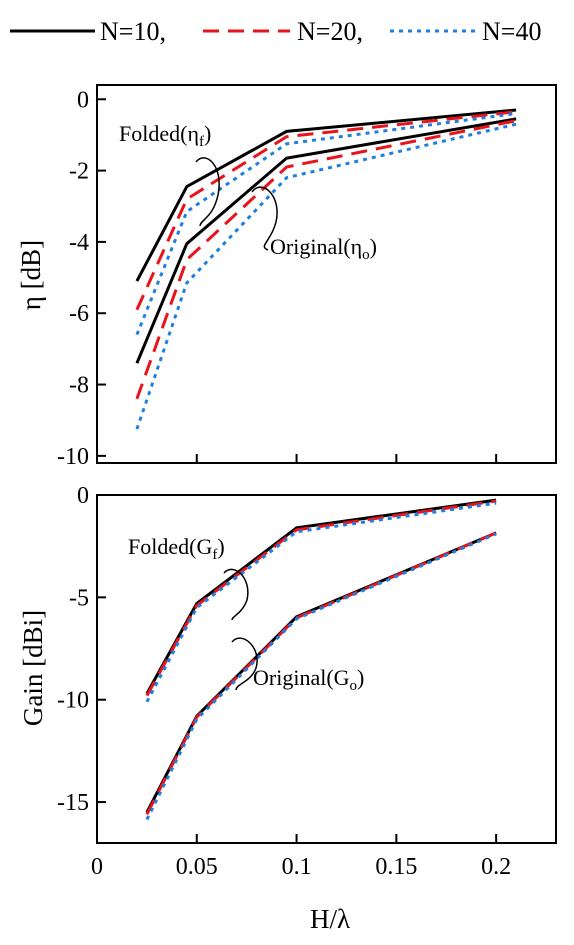  I want to click on annotation-original-gain-bracket, so click(244, 664).